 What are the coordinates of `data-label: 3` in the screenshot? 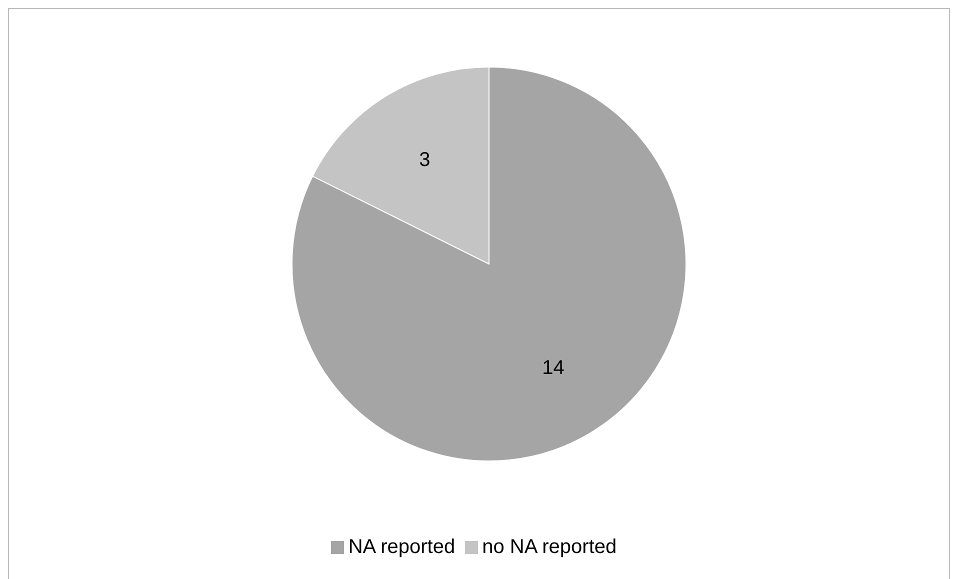 It's located at (424, 160).